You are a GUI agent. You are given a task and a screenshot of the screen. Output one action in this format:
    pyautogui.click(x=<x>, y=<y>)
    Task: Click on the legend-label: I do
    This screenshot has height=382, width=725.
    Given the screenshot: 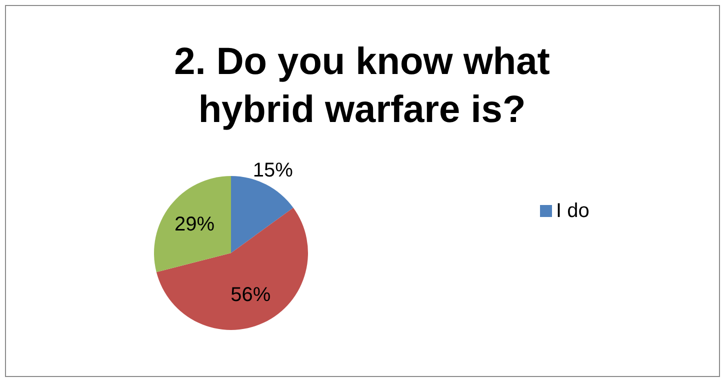 What is the action you would take?
    pyautogui.click(x=573, y=211)
    